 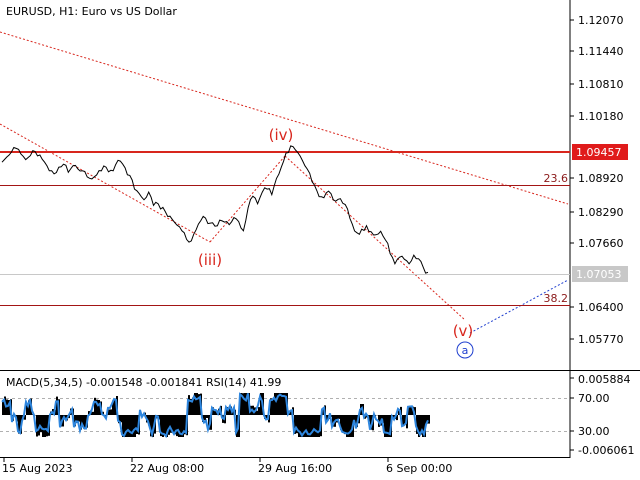 What do you see at coordinates (419, 468) in the screenshot?
I see `time-tick-label: 6 Sep 00:00` at bounding box center [419, 468].